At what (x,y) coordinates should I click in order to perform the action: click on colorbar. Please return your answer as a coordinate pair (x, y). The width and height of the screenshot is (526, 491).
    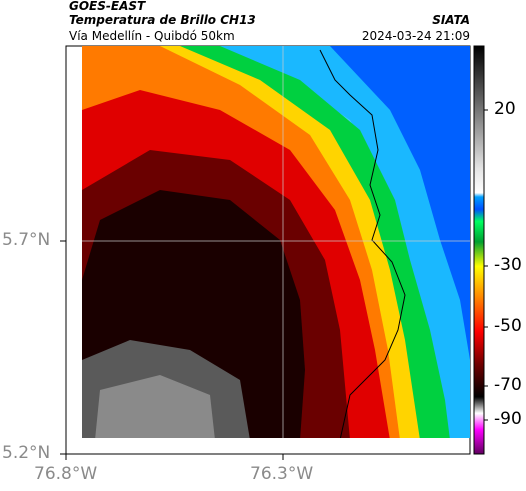
    Looking at the image, I should click on (479, 250).